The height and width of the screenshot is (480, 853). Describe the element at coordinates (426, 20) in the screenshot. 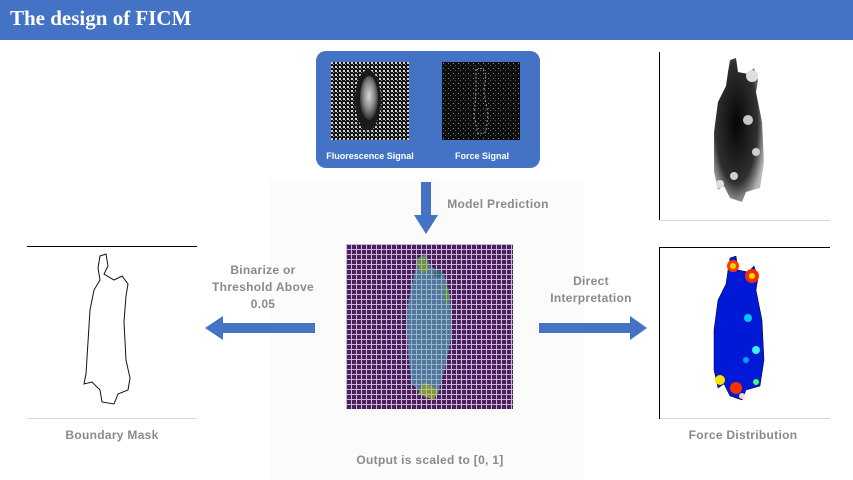

I see `title-bar: The design of FICM` at that location.